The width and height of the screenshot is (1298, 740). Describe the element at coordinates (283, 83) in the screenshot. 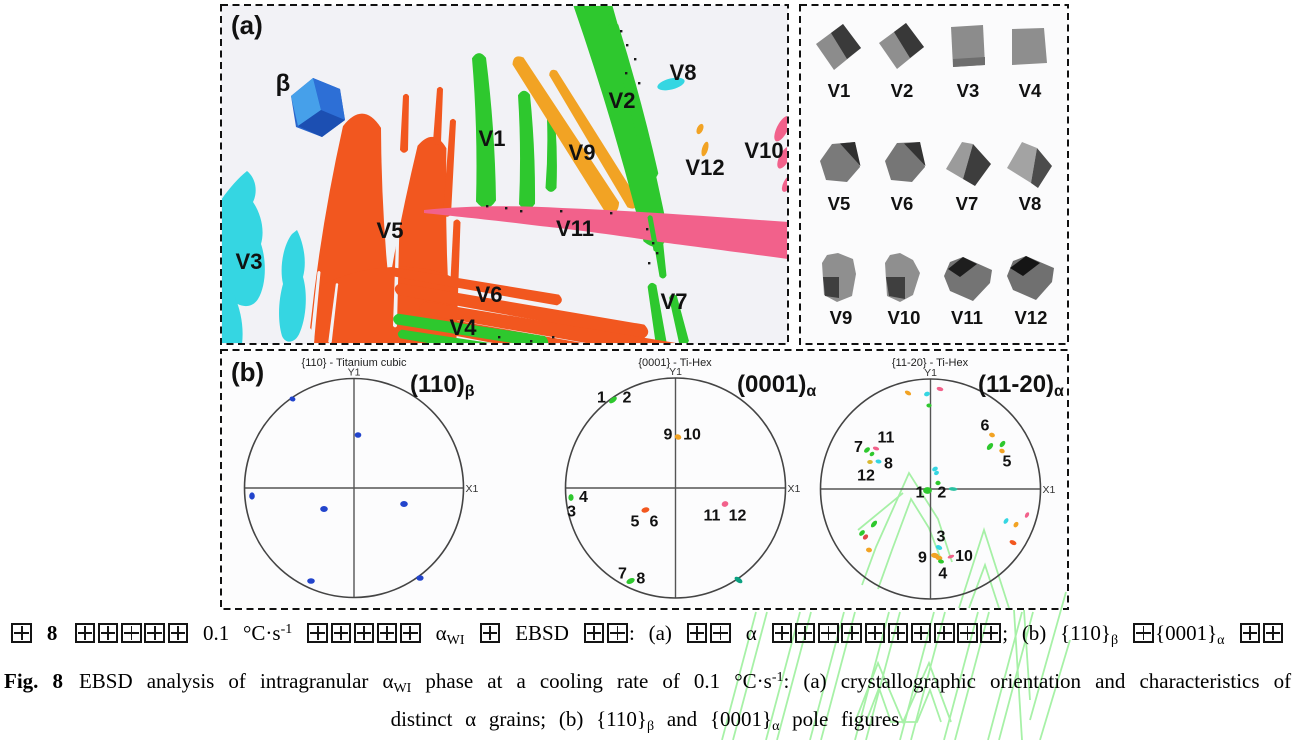

I see `svg-text: β` at that location.